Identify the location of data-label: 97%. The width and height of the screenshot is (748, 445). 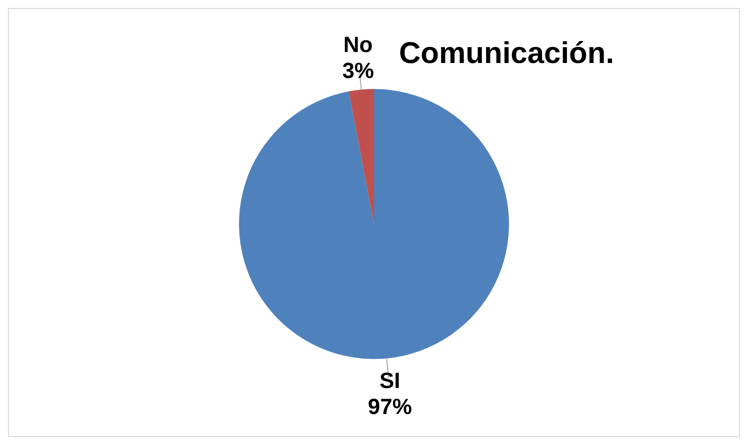
(390, 407).